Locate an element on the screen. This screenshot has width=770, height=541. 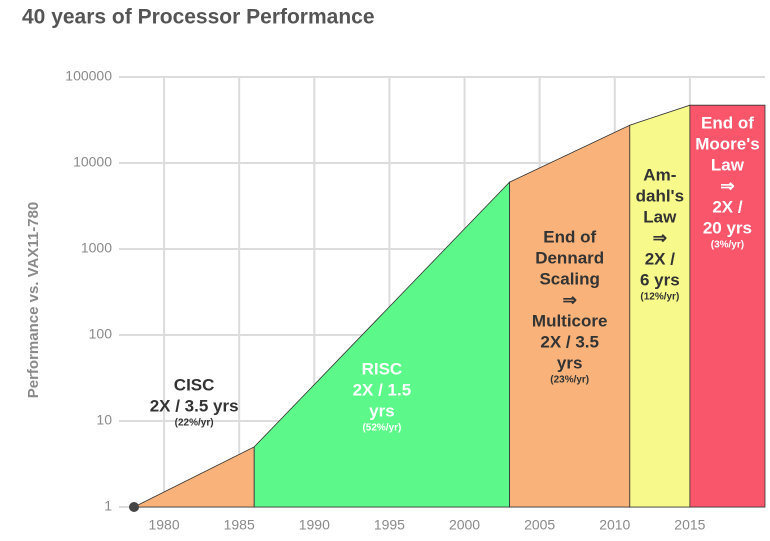
x-tick-label: 1995 is located at coordinates (389, 525).